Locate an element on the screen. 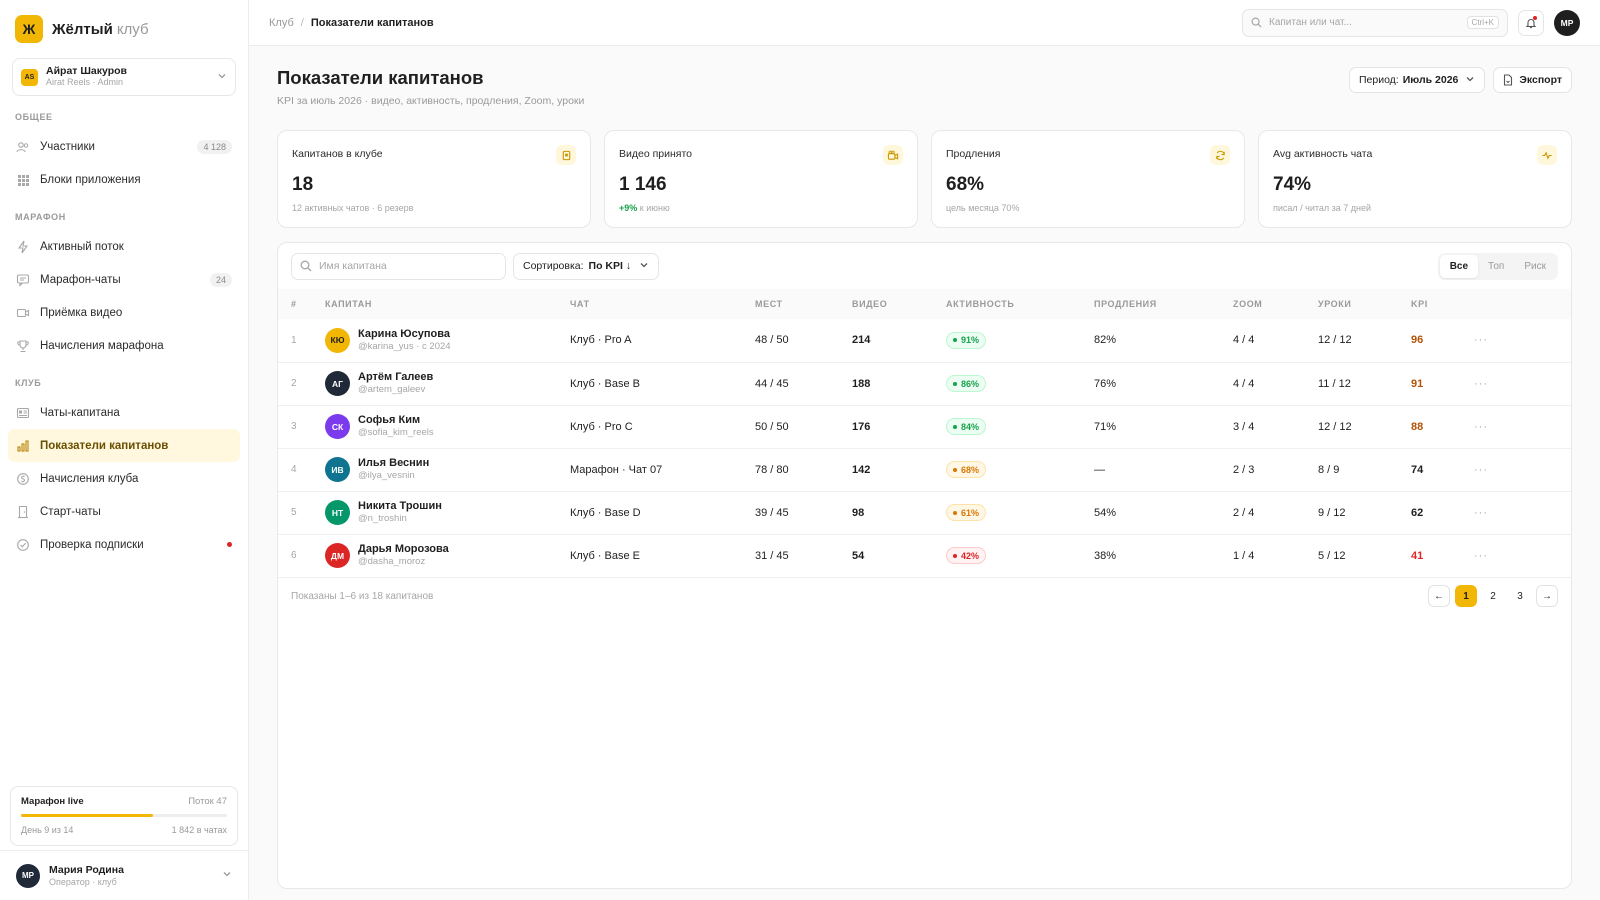 The height and width of the screenshot is (900, 1600). avatar: ДМ is located at coordinates (337, 555).